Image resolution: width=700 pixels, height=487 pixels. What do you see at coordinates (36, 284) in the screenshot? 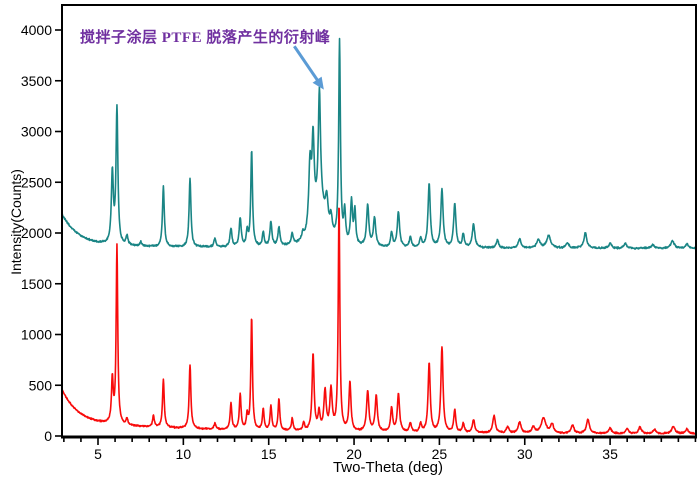
I see `y-tick-label: 1500` at bounding box center [36, 284].